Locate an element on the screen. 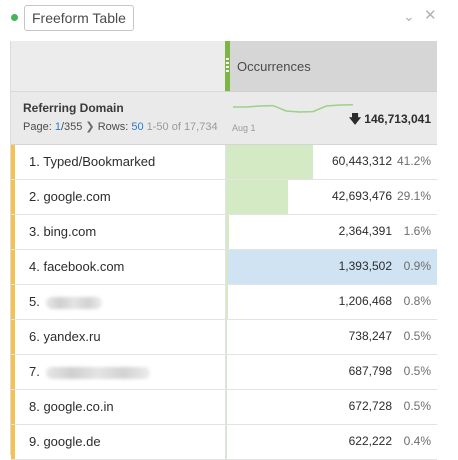  table-row: 5. 1,206,468 0.8% is located at coordinates (224, 302).